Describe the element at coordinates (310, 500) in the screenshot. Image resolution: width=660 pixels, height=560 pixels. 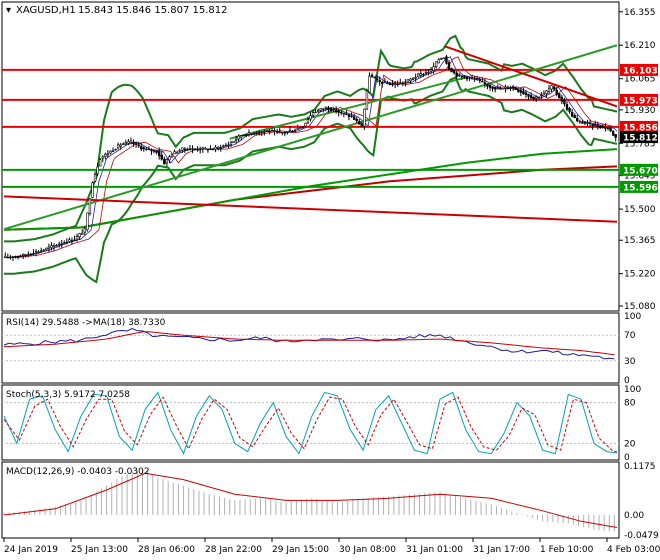
I see `macd-panel` at that location.